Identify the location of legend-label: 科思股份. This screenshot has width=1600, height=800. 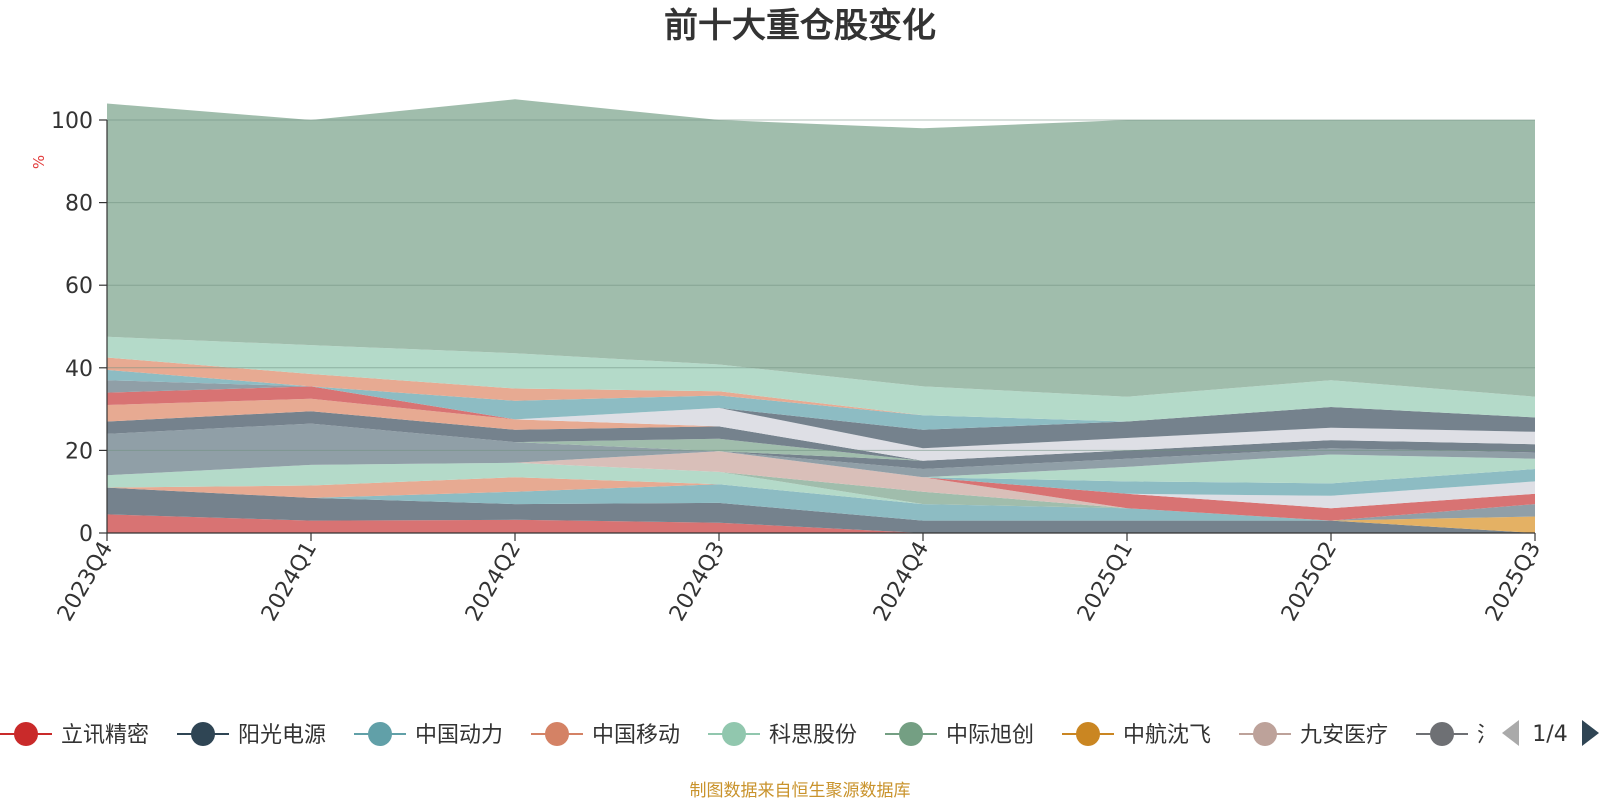
(813, 735).